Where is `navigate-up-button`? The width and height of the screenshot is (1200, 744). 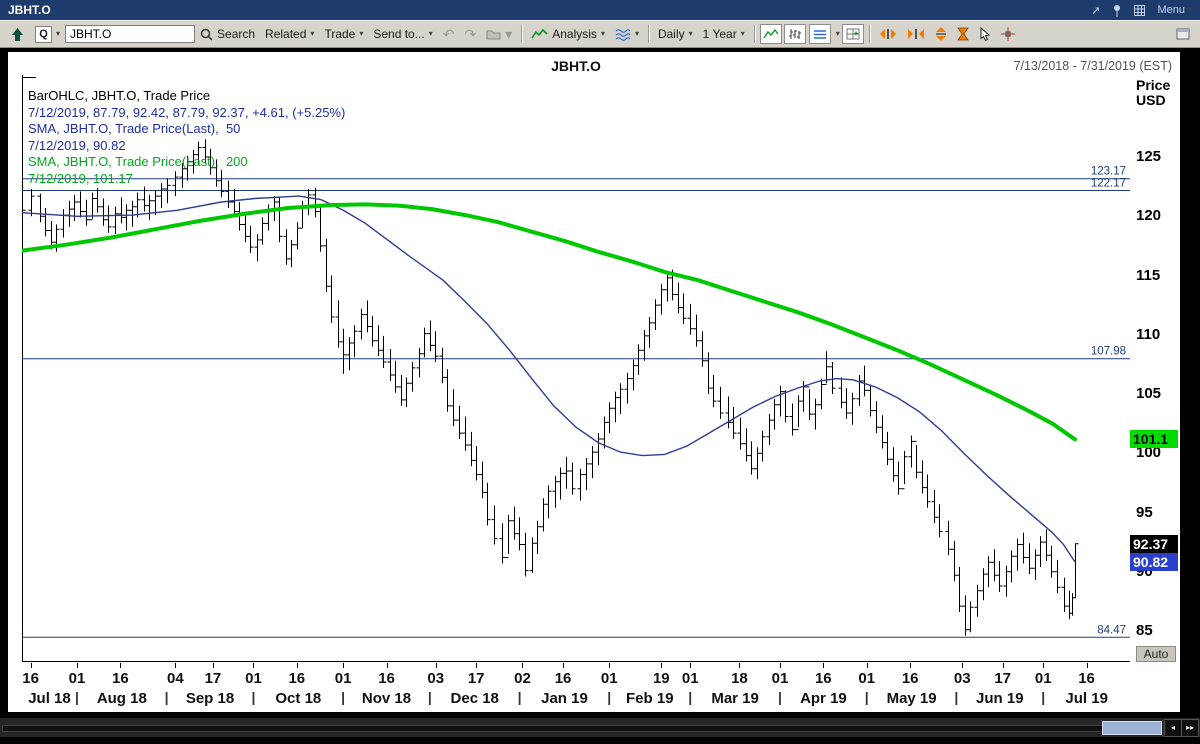 navigate-up-button is located at coordinates (17, 34).